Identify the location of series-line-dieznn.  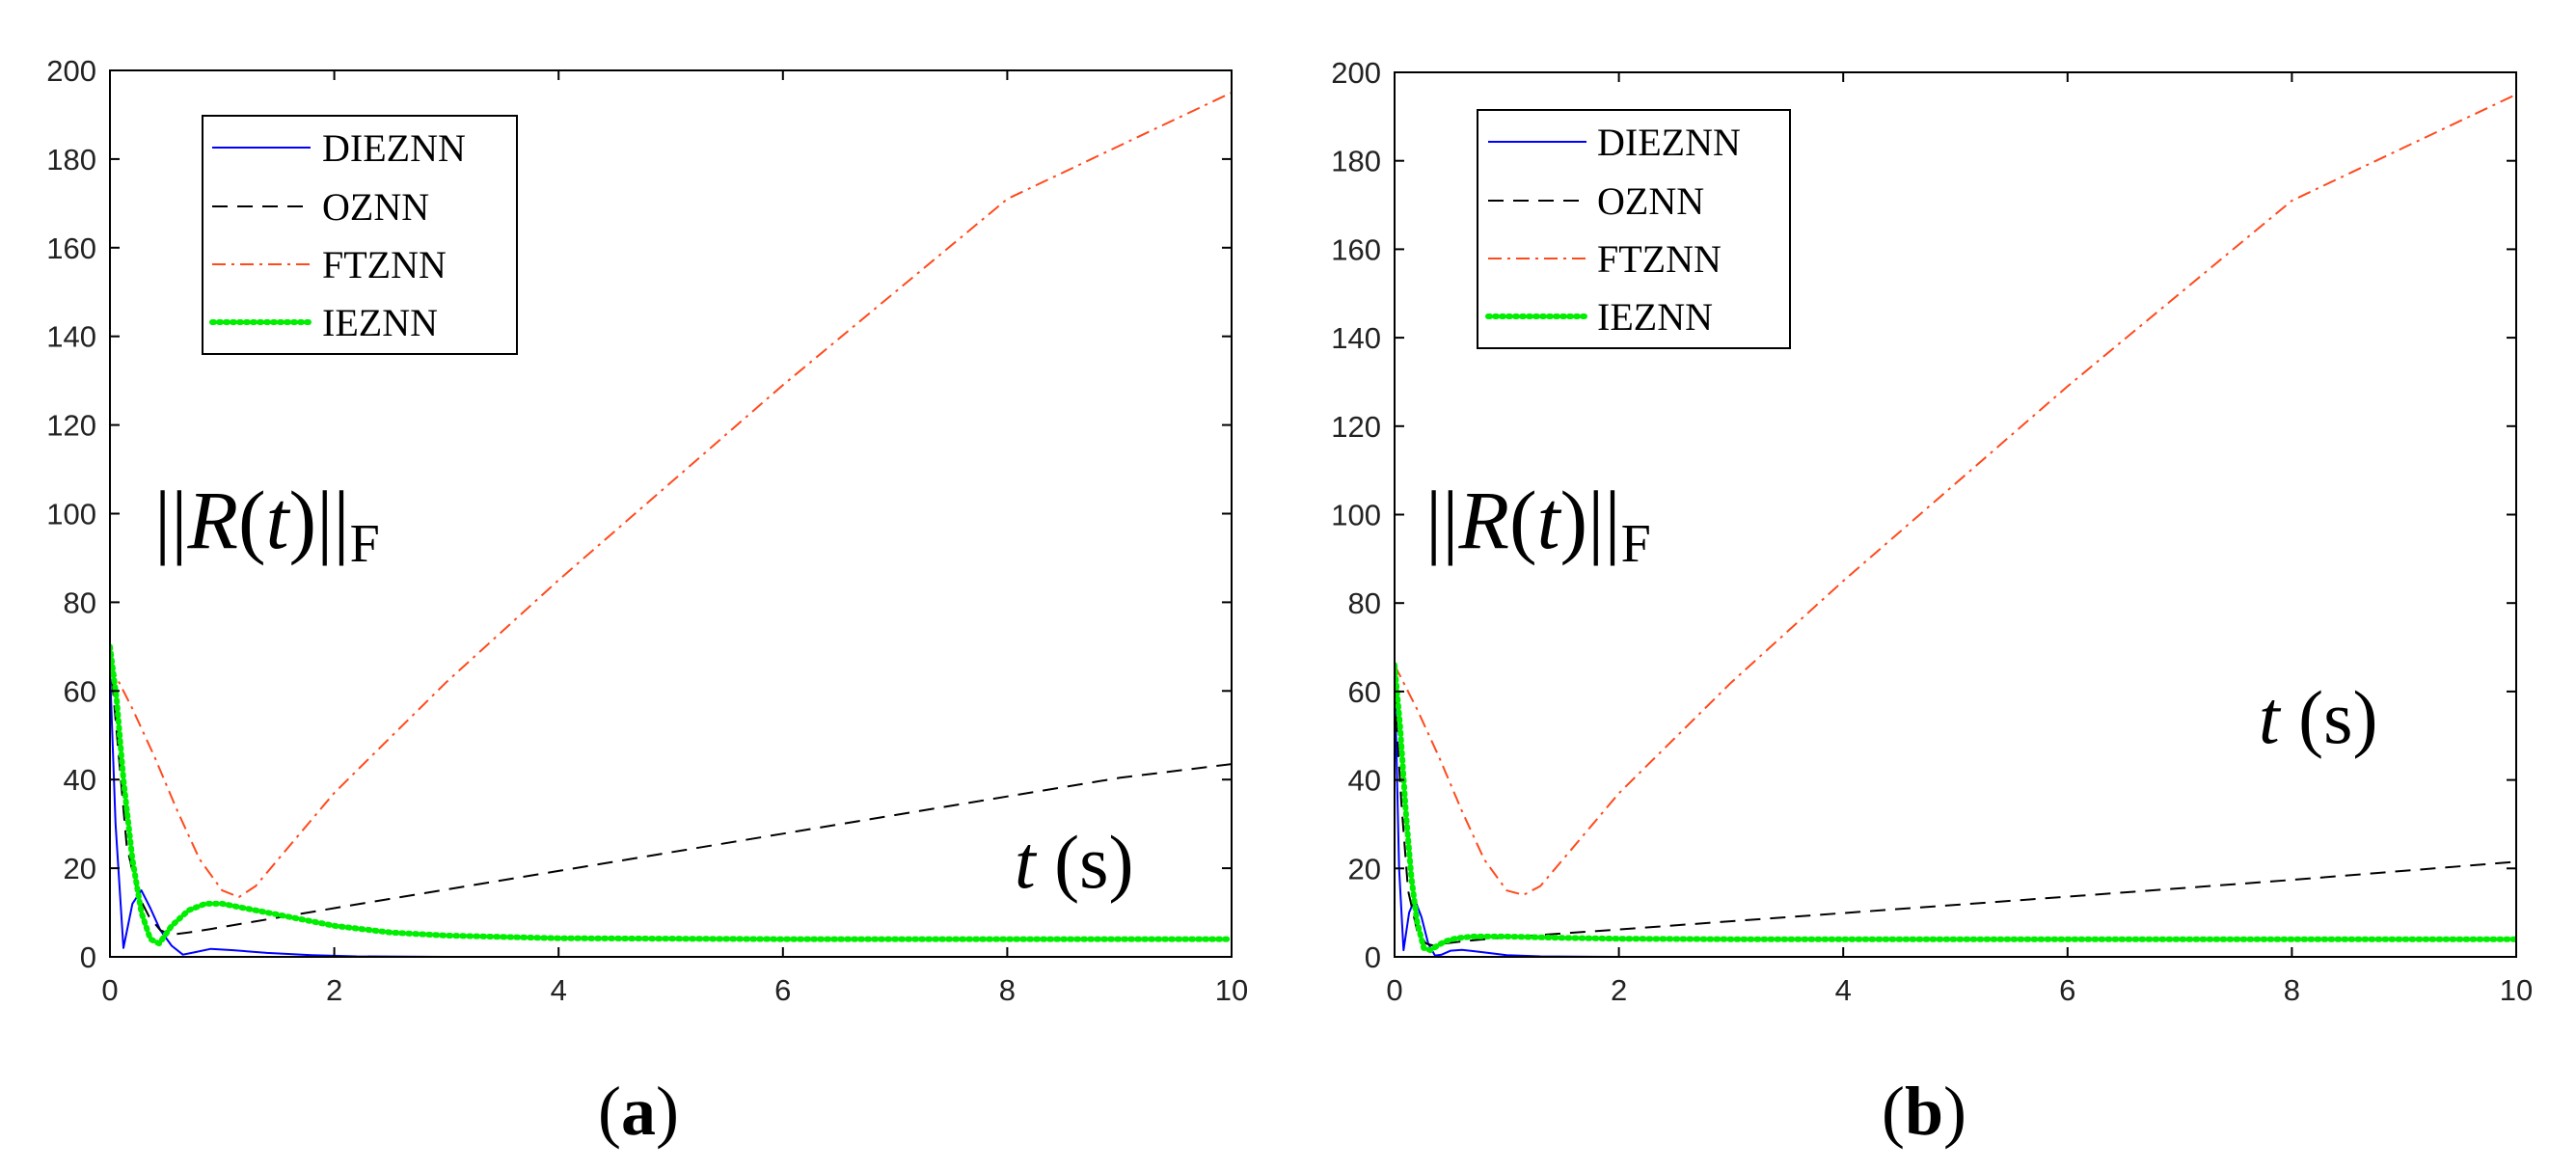
(1955, 813).